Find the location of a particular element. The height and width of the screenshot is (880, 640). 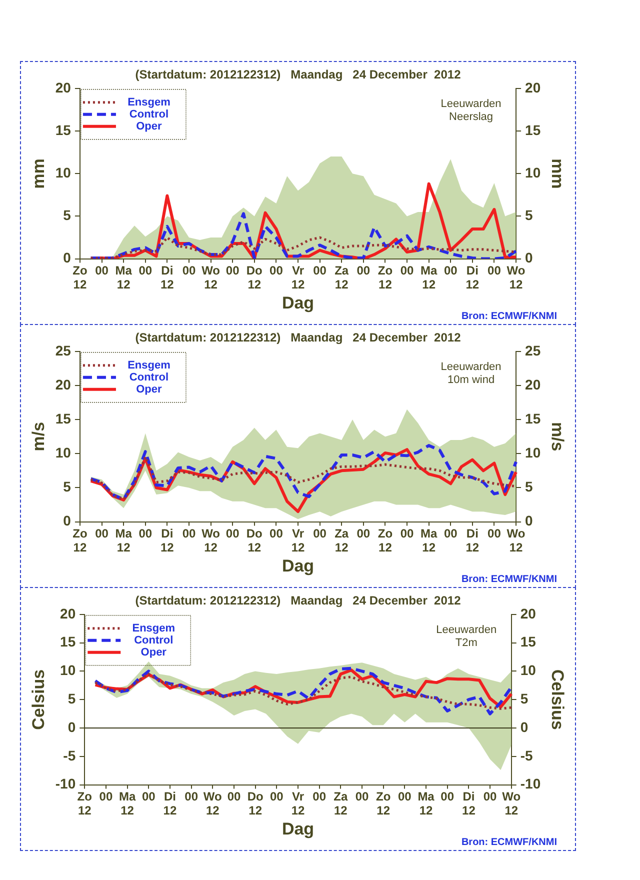

y-tick-label: -5 is located at coordinates (69, 755).